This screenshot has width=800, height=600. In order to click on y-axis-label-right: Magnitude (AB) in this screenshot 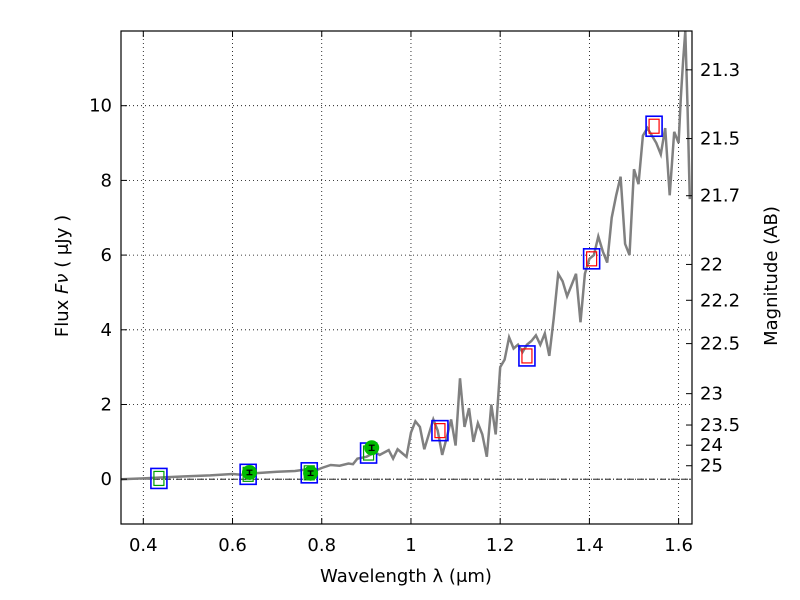, I will do `click(771, 276)`.